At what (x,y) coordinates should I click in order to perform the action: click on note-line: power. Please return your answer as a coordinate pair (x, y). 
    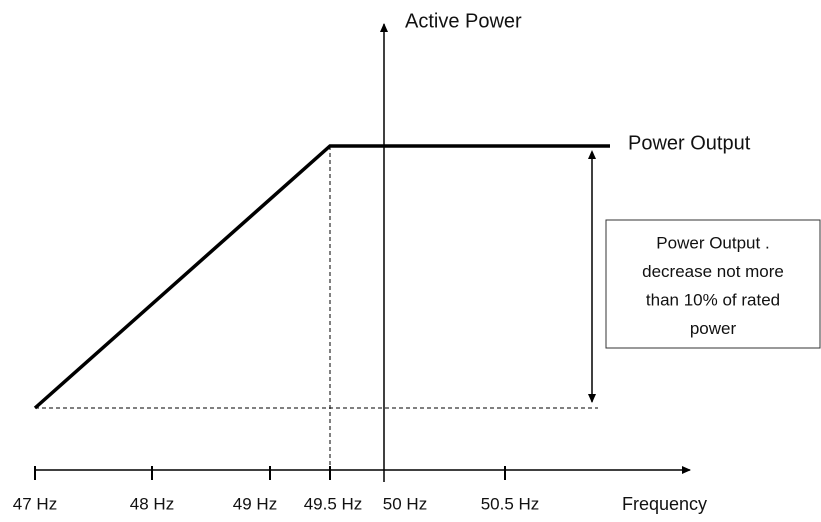
    Looking at the image, I should click on (713, 328).